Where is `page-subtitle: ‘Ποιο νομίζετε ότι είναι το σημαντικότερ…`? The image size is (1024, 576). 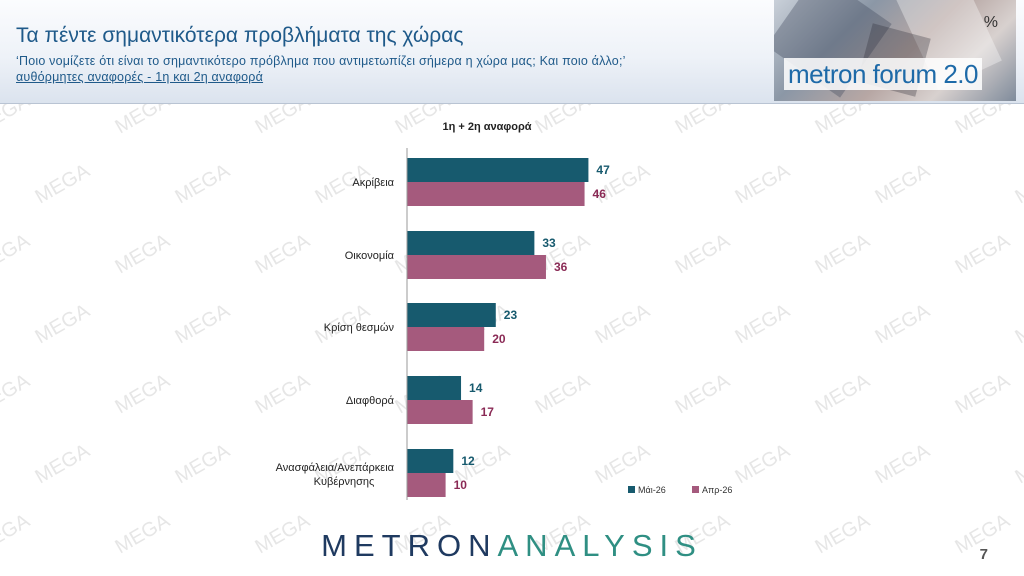 page-subtitle: ‘Ποιο νομίζετε ότι είναι το σημαντικότερ… is located at coordinates (396, 69).